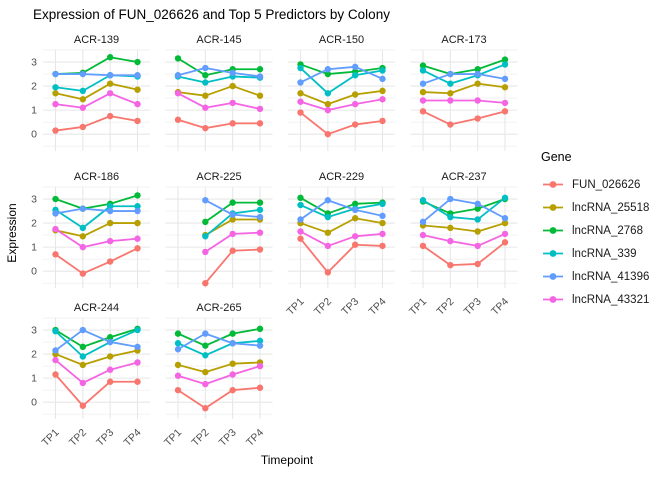 The width and height of the screenshot is (672, 480). I want to click on y-tick-label: 2, so click(34, 87).